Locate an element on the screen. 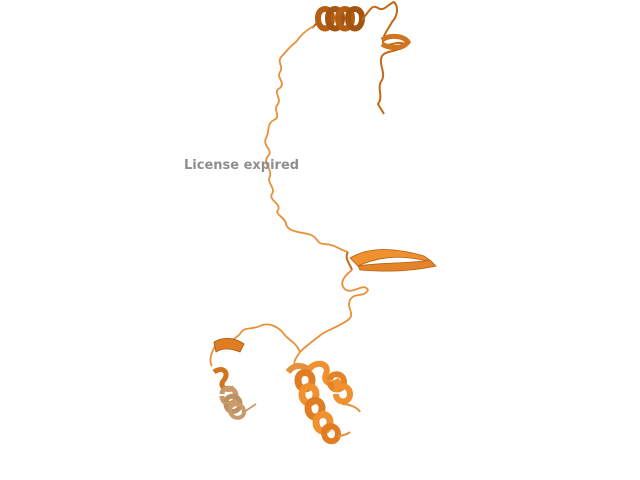 The height and width of the screenshot is (480, 640). left-coil is located at coordinates (255, 345).